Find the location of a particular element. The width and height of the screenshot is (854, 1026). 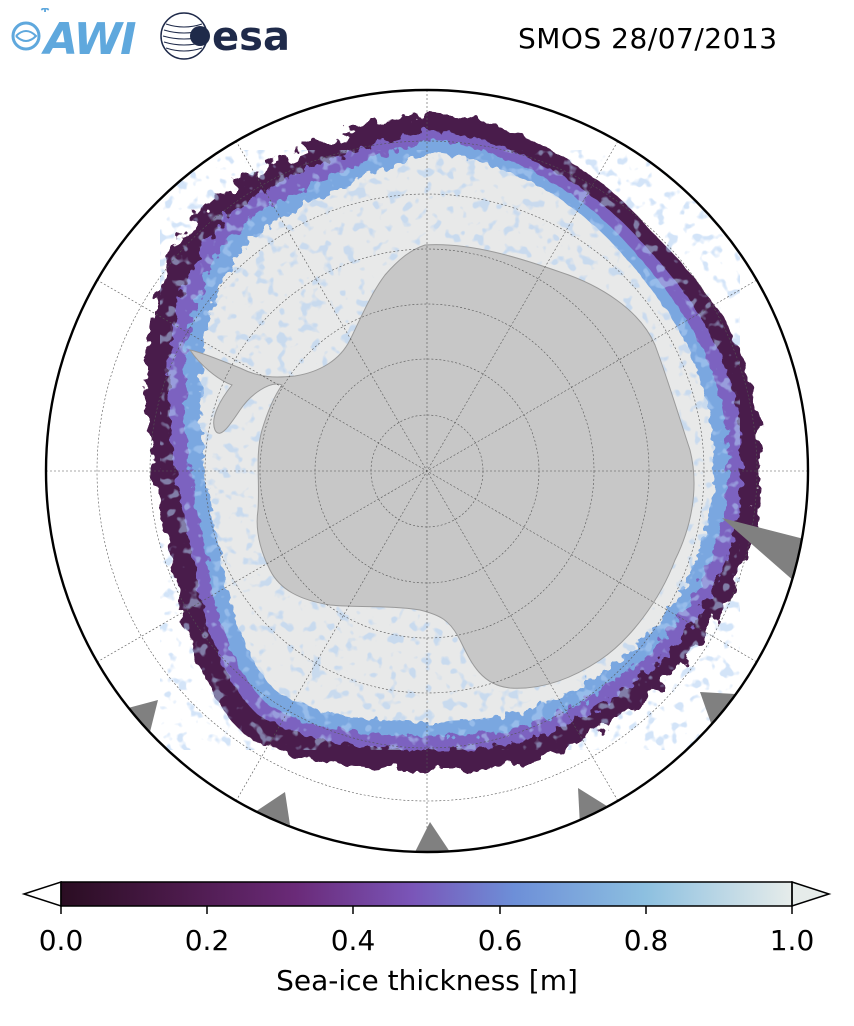

colorbar is located at coordinates (426, 897).